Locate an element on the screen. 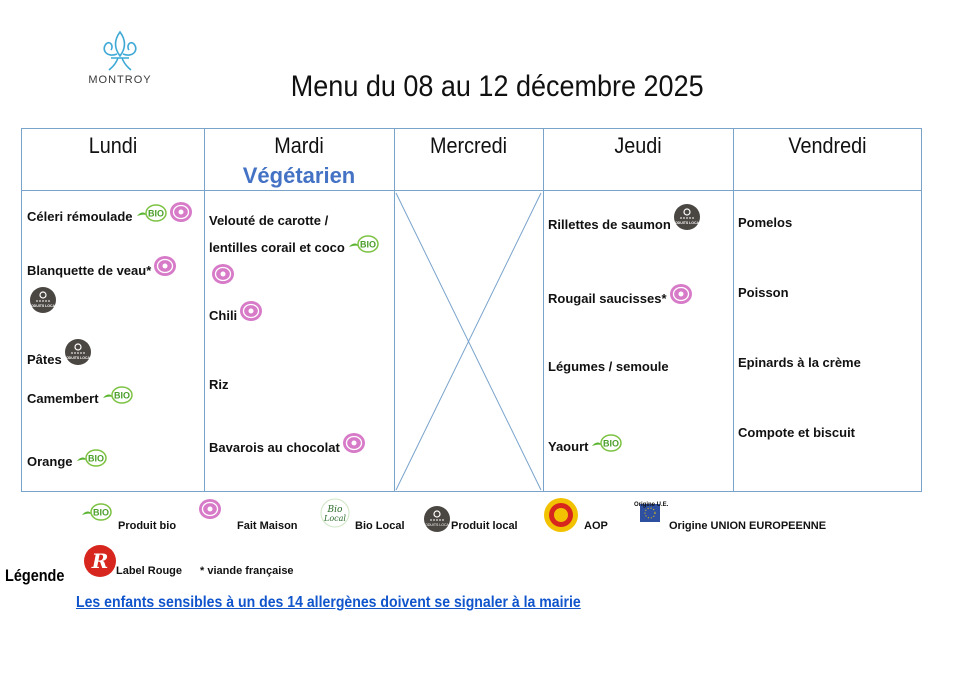 Image resolution: width=971 pixels, height=679 pixels. page-title: Menu du 08 au 12 décembre 2025 is located at coordinates (497, 86).